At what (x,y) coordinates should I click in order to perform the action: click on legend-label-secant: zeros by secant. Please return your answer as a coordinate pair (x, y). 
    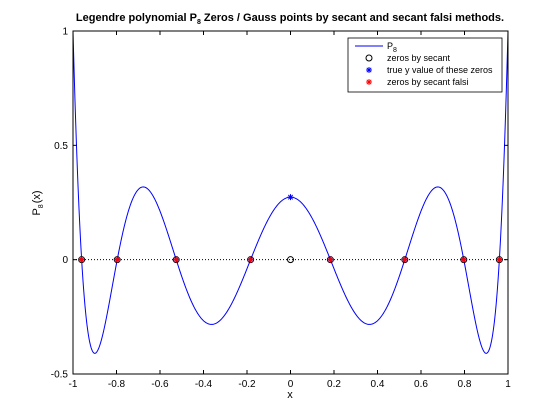
    Looking at the image, I should click on (419, 58).